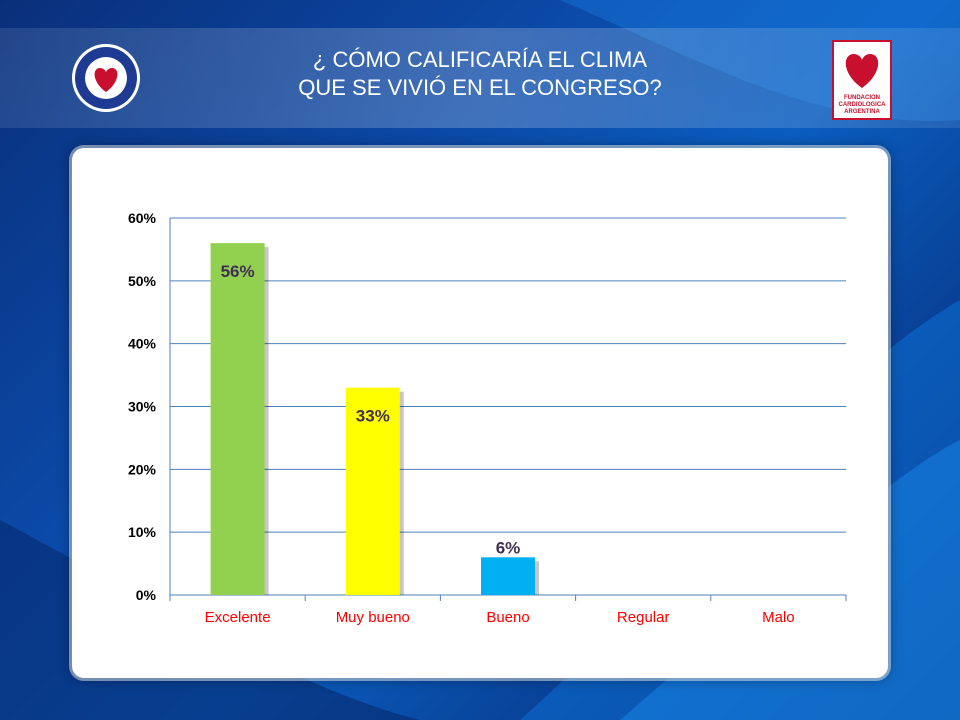  Describe the element at coordinates (142, 532) in the screenshot. I see `y-tick-label: 10%` at that location.